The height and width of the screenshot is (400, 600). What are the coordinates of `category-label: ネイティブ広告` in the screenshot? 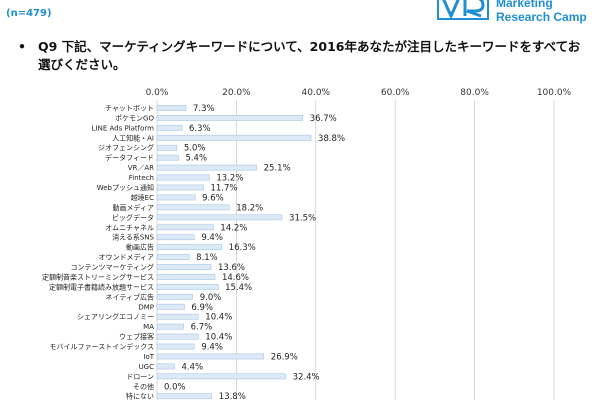 It's located at (130, 296).